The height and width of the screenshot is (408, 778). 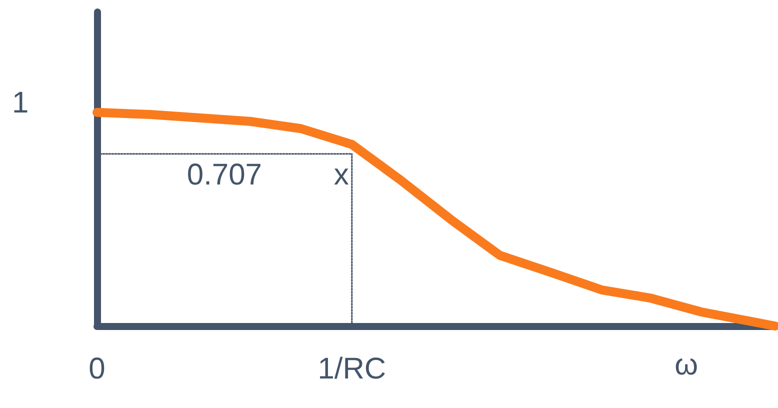 What do you see at coordinates (341, 175) in the screenshot?
I see `annotation: x` at bounding box center [341, 175].